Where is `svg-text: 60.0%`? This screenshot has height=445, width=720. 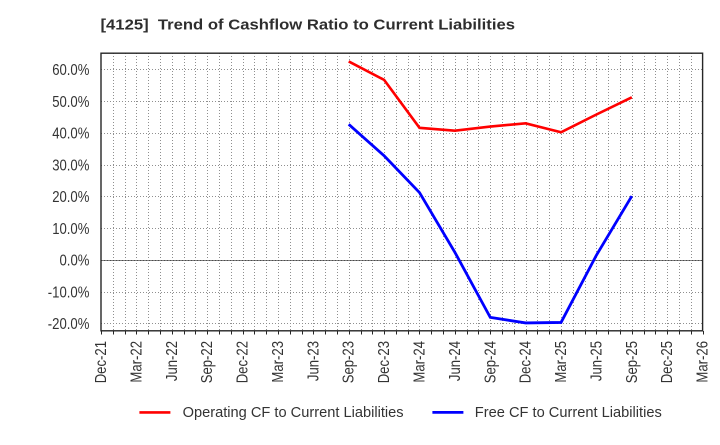
svg-text: 60.0% is located at coordinates (70, 70).